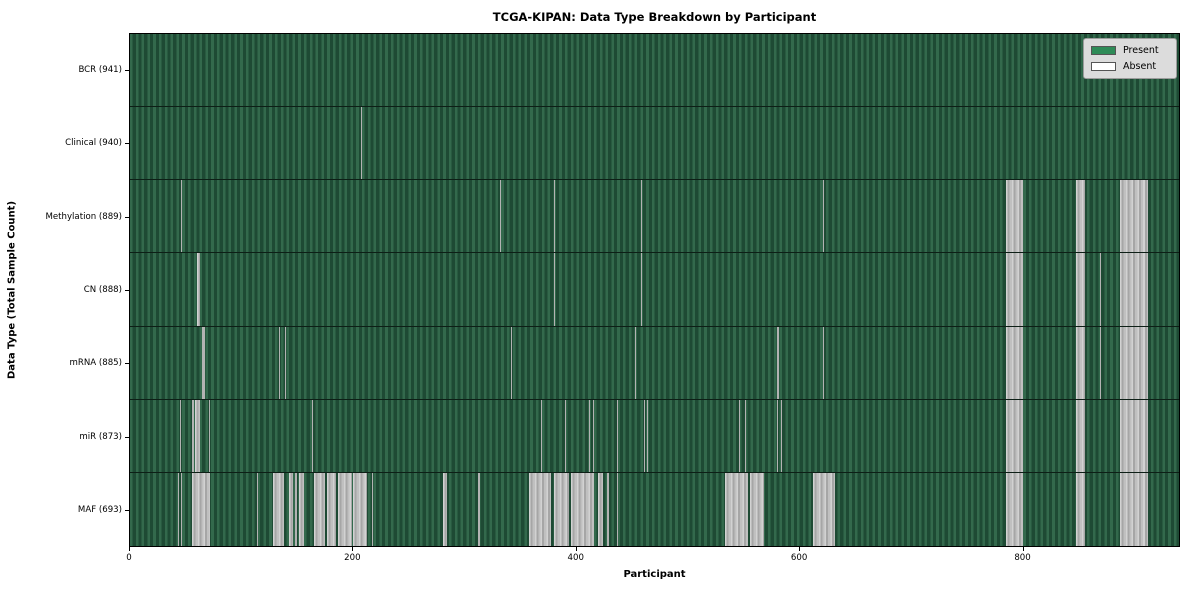 Image resolution: width=1200 pixels, height=600 pixels. What do you see at coordinates (1141, 50) in the screenshot?
I see `legend-label-present: Present` at bounding box center [1141, 50].